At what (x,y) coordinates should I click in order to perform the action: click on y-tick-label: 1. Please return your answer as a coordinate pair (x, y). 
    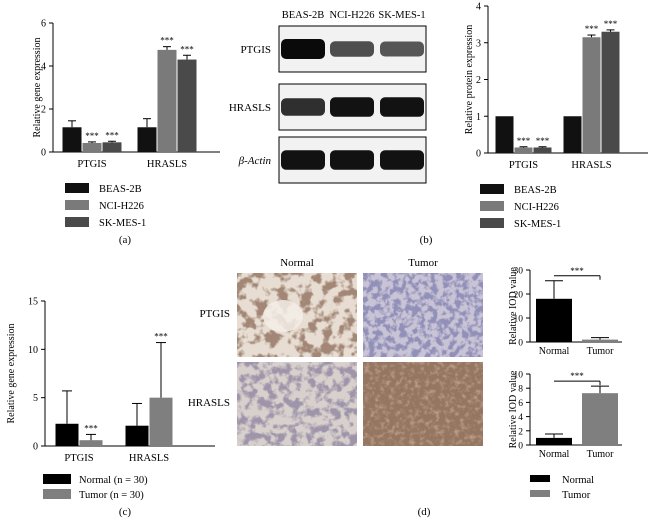
    Looking at the image, I should click on (478, 117).